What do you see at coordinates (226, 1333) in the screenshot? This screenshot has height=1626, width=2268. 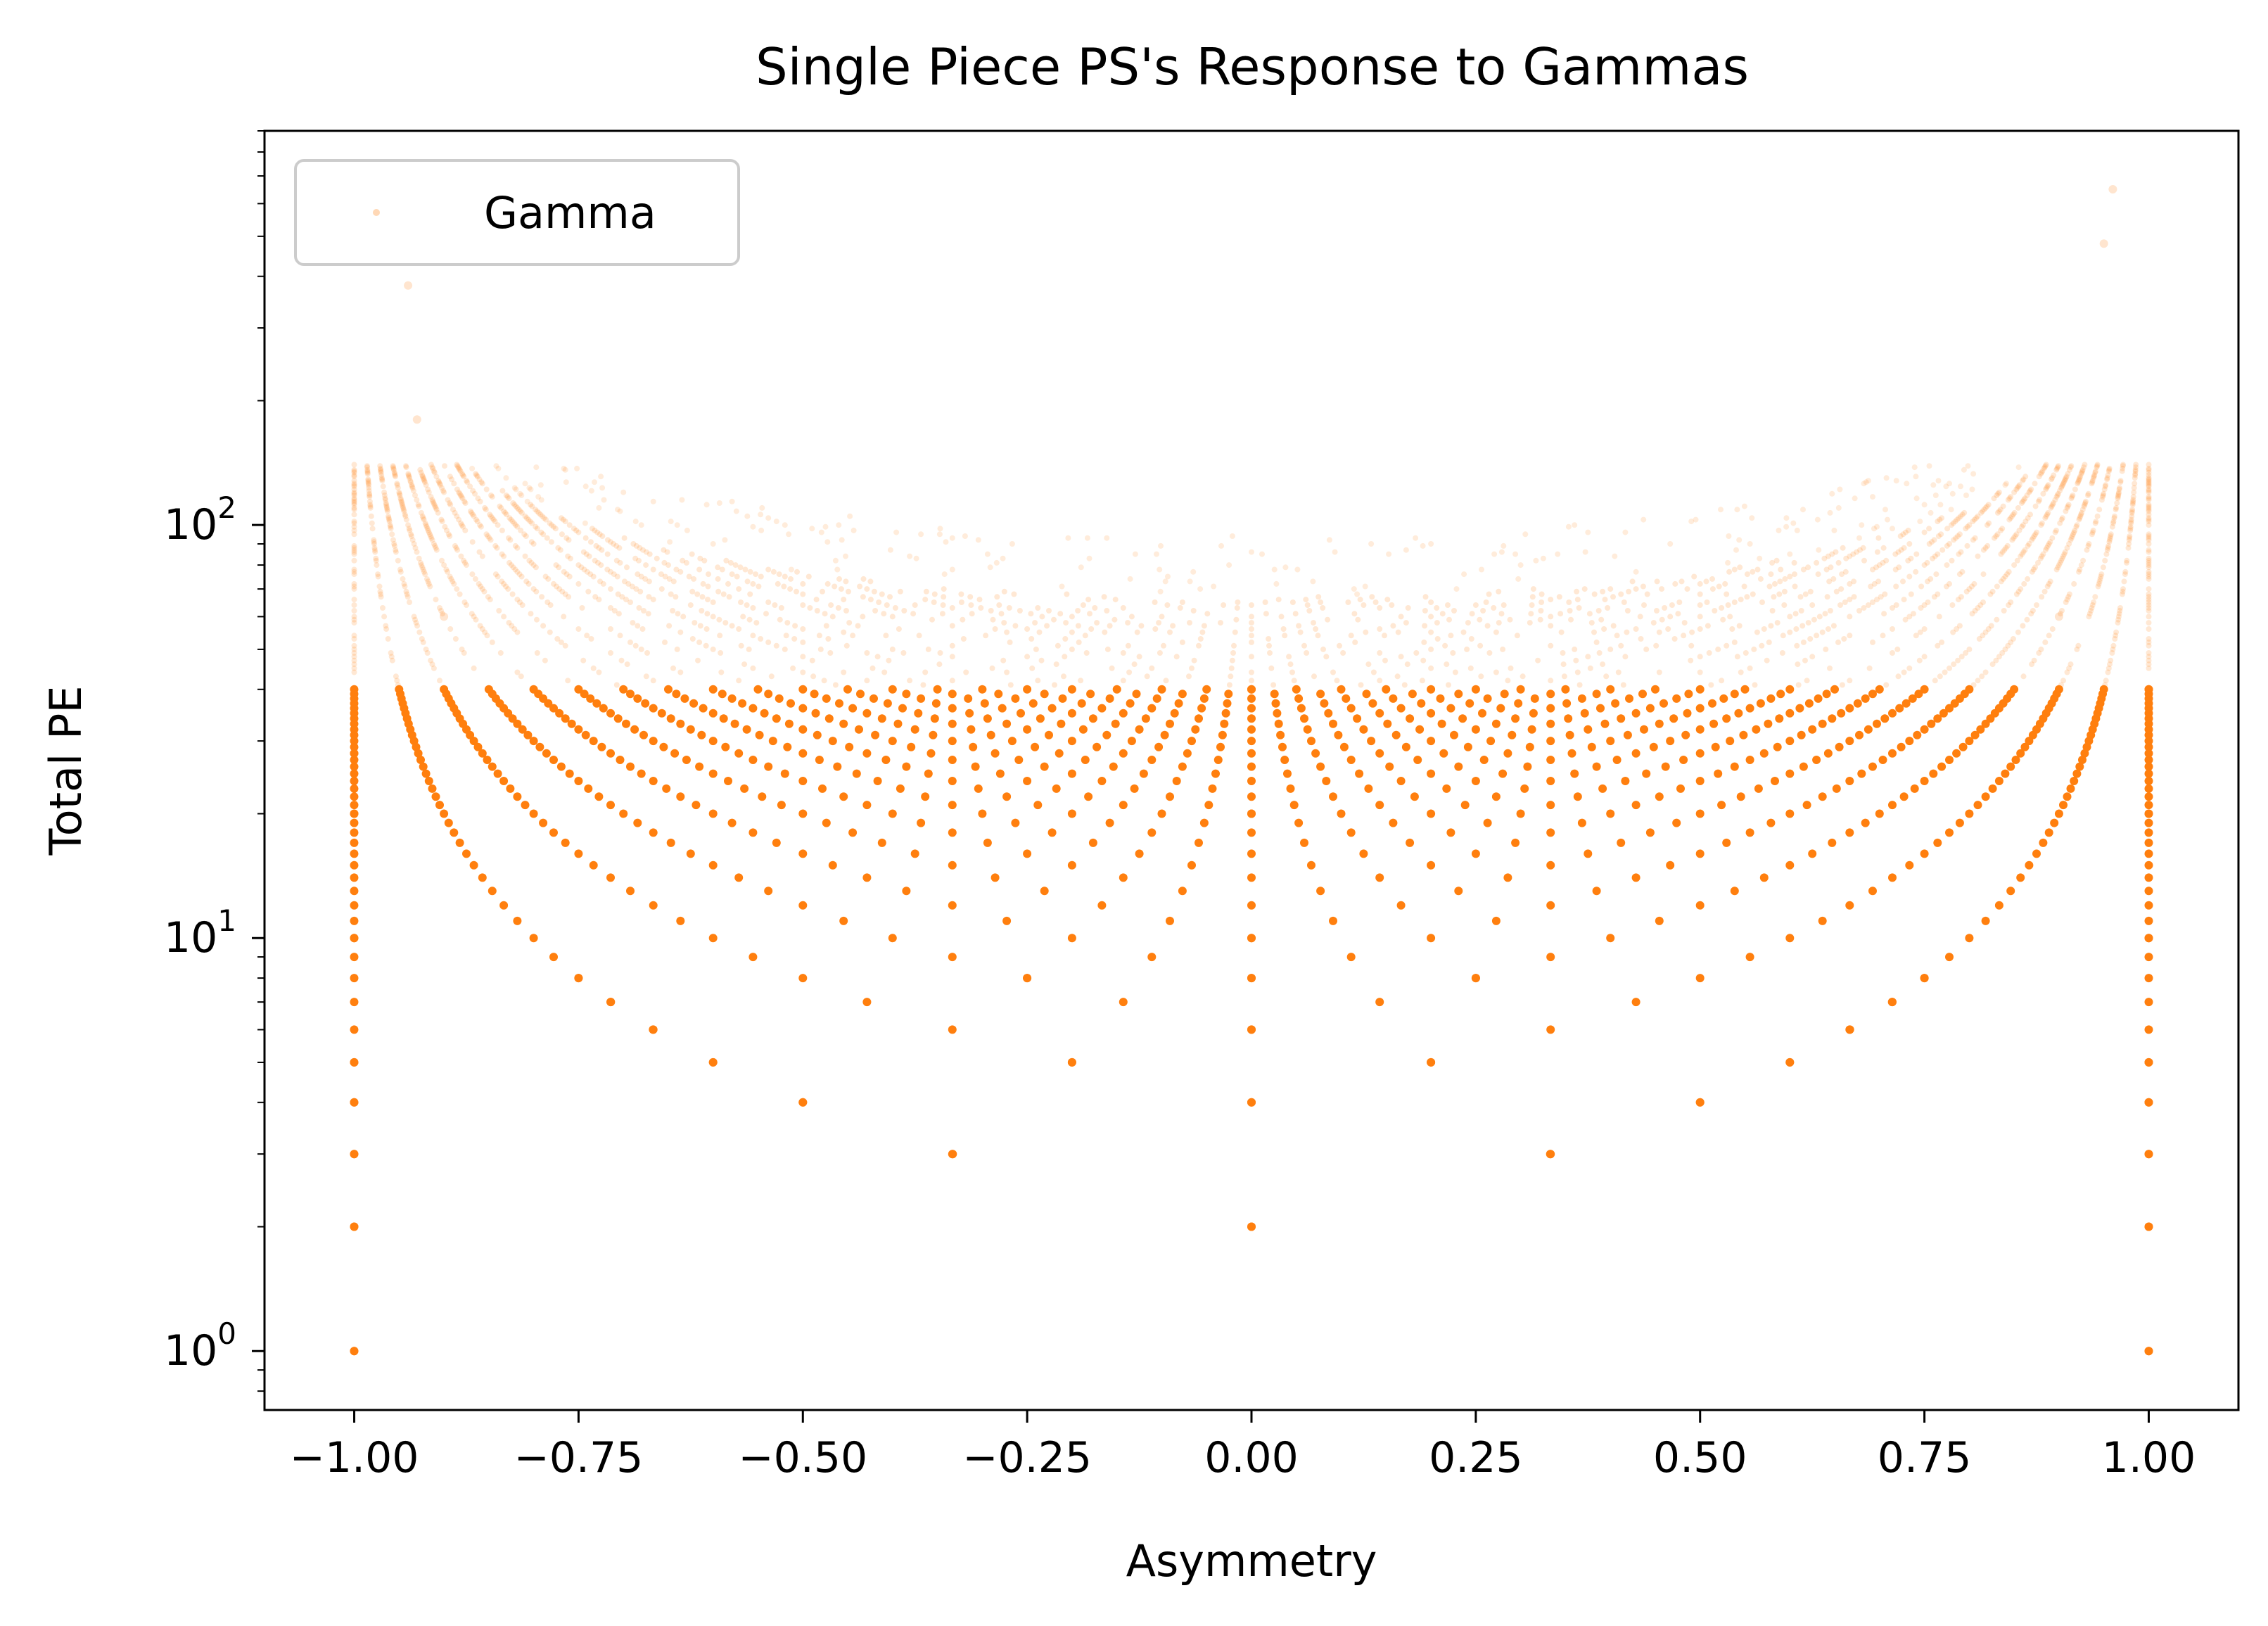 I see `y-tick-exponent: 0` at bounding box center [226, 1333].